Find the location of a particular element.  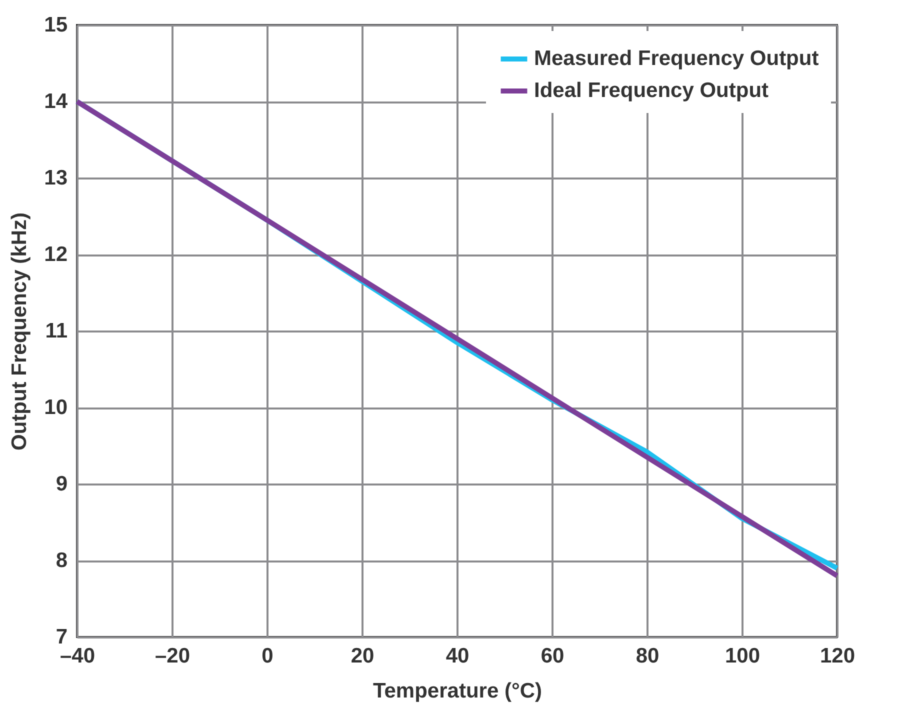

x-tick-label: 60 is located at coordinates (552, 656).